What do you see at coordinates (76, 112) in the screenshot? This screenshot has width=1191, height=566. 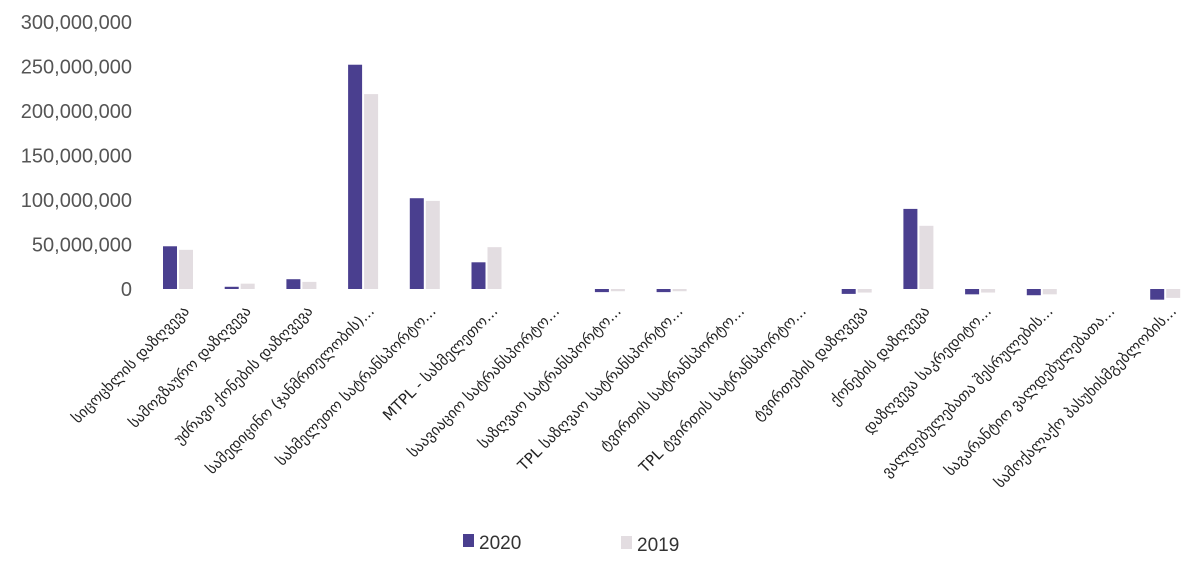 I see `y-tick-label: 200,000,000` at bounding box center [76, 112].